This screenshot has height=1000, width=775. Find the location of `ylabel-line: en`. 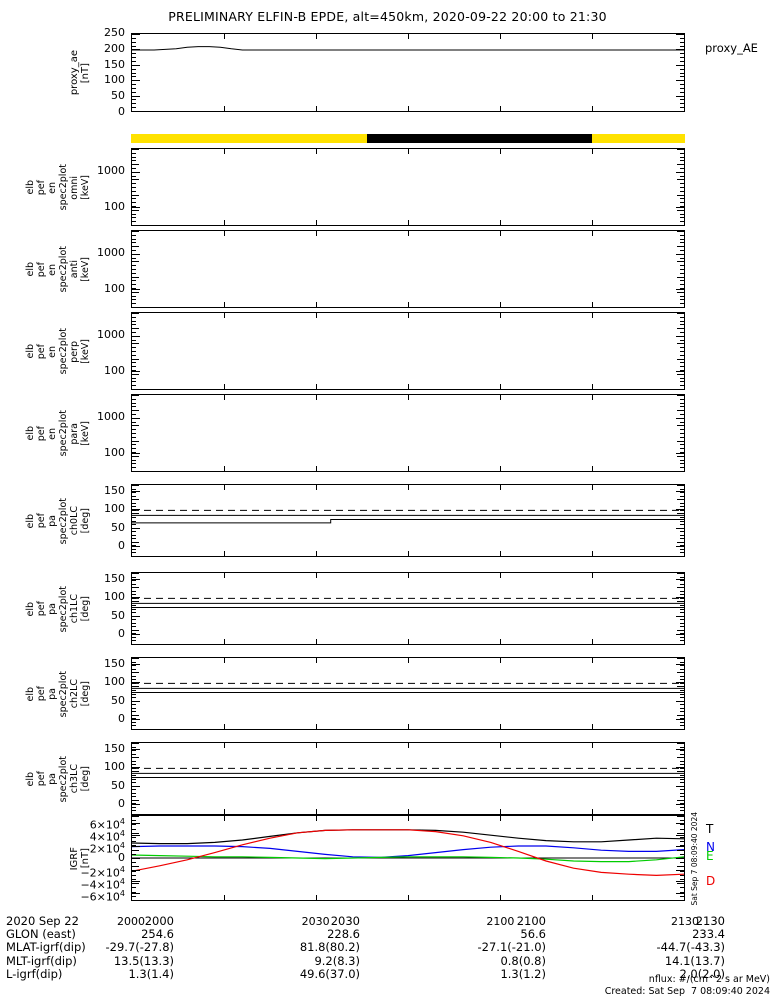

ylabel-line: en is located at coordinates (52, 351).